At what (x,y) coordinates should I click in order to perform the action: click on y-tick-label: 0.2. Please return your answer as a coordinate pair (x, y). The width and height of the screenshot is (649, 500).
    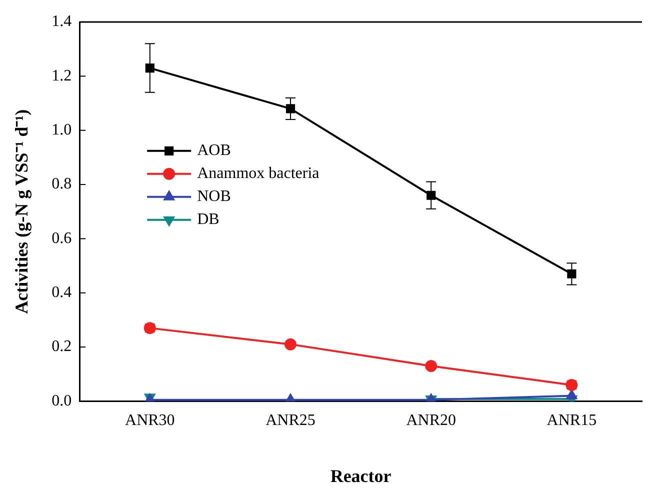
    Looking at the image, I should click on (62, 347).